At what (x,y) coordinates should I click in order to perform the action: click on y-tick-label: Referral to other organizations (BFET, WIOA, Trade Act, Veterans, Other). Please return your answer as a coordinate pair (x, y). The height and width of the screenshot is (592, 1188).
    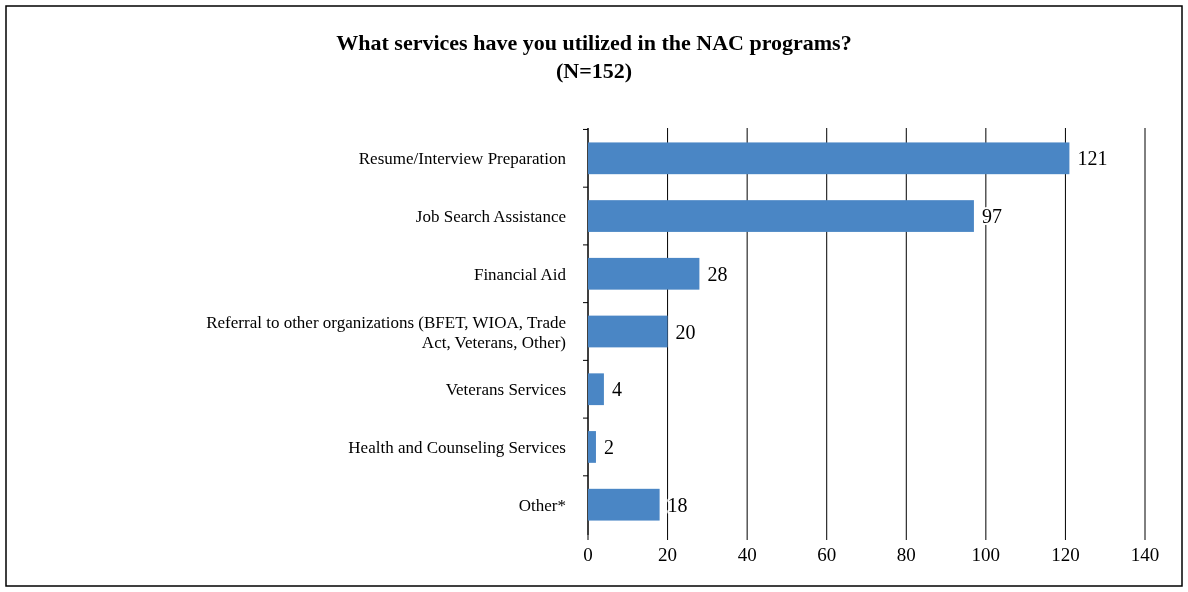
    Looking at the image, I should click on (386, 331).